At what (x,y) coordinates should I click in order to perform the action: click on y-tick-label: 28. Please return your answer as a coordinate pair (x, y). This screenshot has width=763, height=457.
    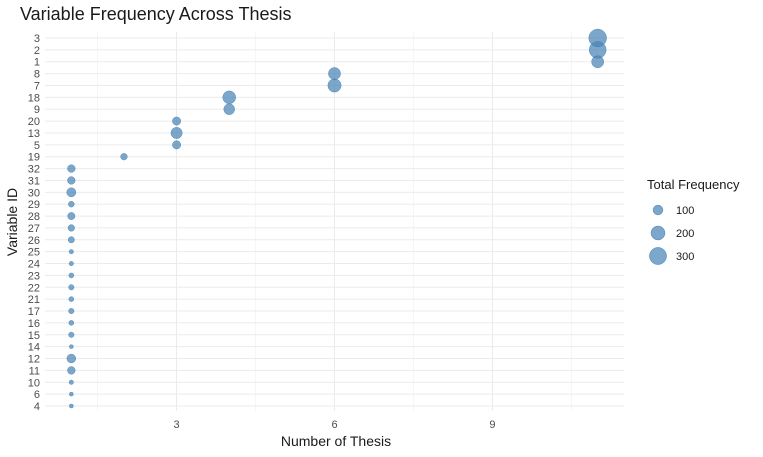
    Looking at the image, I should click on (34, 217).